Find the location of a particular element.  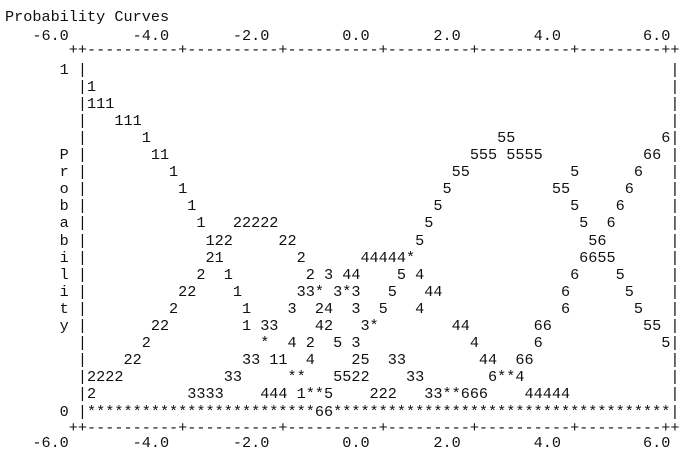

plot-row: P | 11 555 5555 66 | is located at coordinates (342, 155).